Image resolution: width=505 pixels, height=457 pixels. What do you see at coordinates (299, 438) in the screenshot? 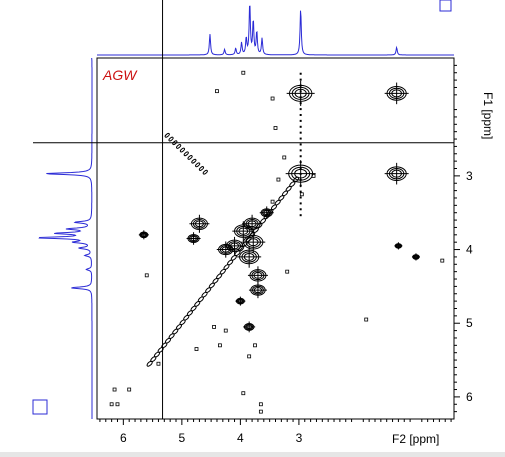
I see `x-tick-label: 3` at bounding box center [299, 438].